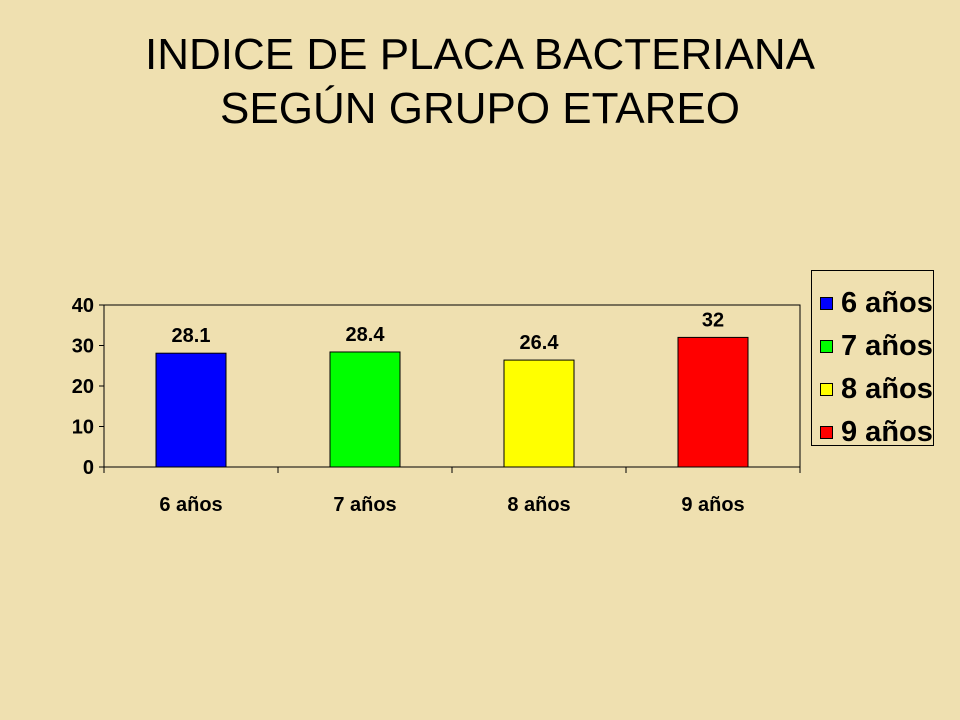 The image size is (960, 720). Describe the element at coordinates (83, 387) in the screenshot. I see `y-tick-label: 20` at that location.